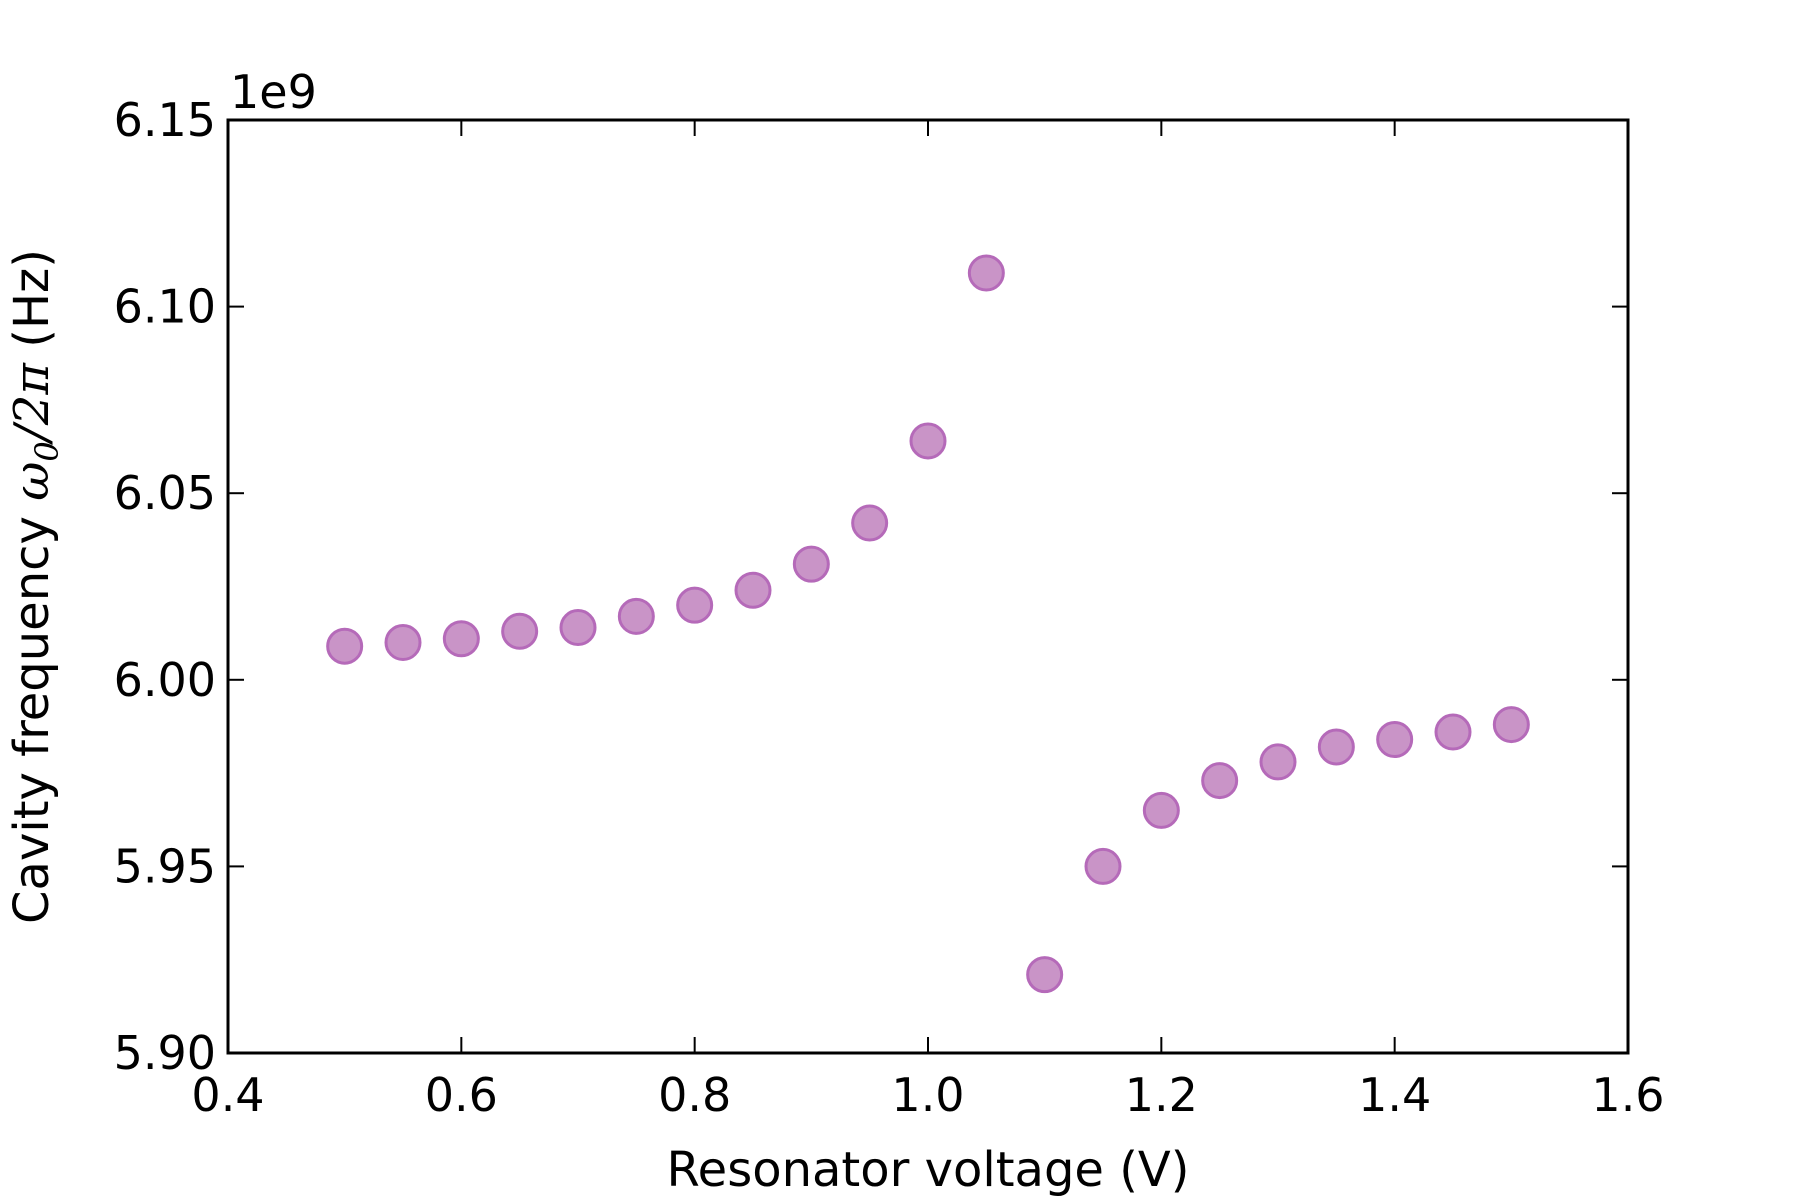 This screenshot has width=1800, height=1200. Describe the element at coordinates (32, 712) in the screenshot. I see `y-axis-label-prefix: Cavity frequency` at that location.